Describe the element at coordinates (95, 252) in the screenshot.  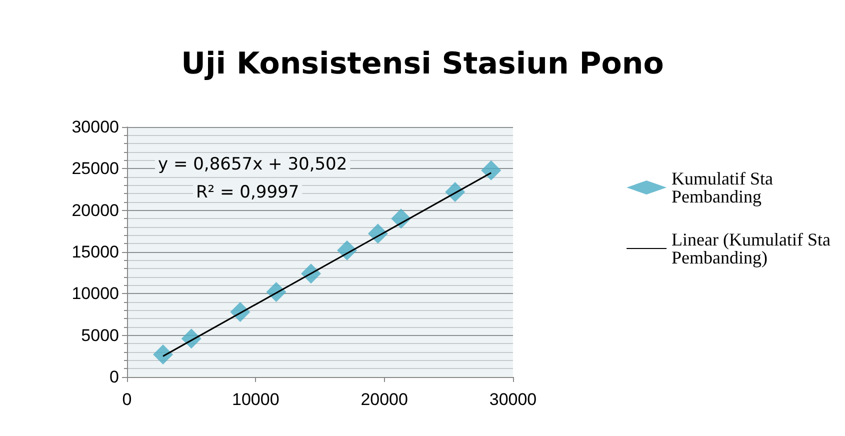
I see `y-tick-label: 15000` at that location.